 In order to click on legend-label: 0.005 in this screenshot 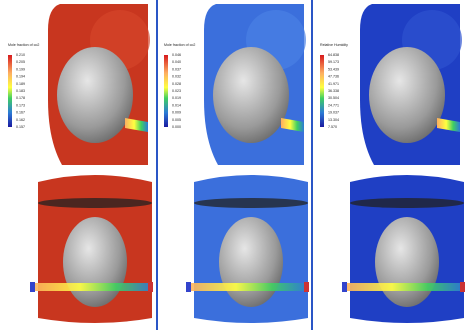, I will do `click(176, 120)`.